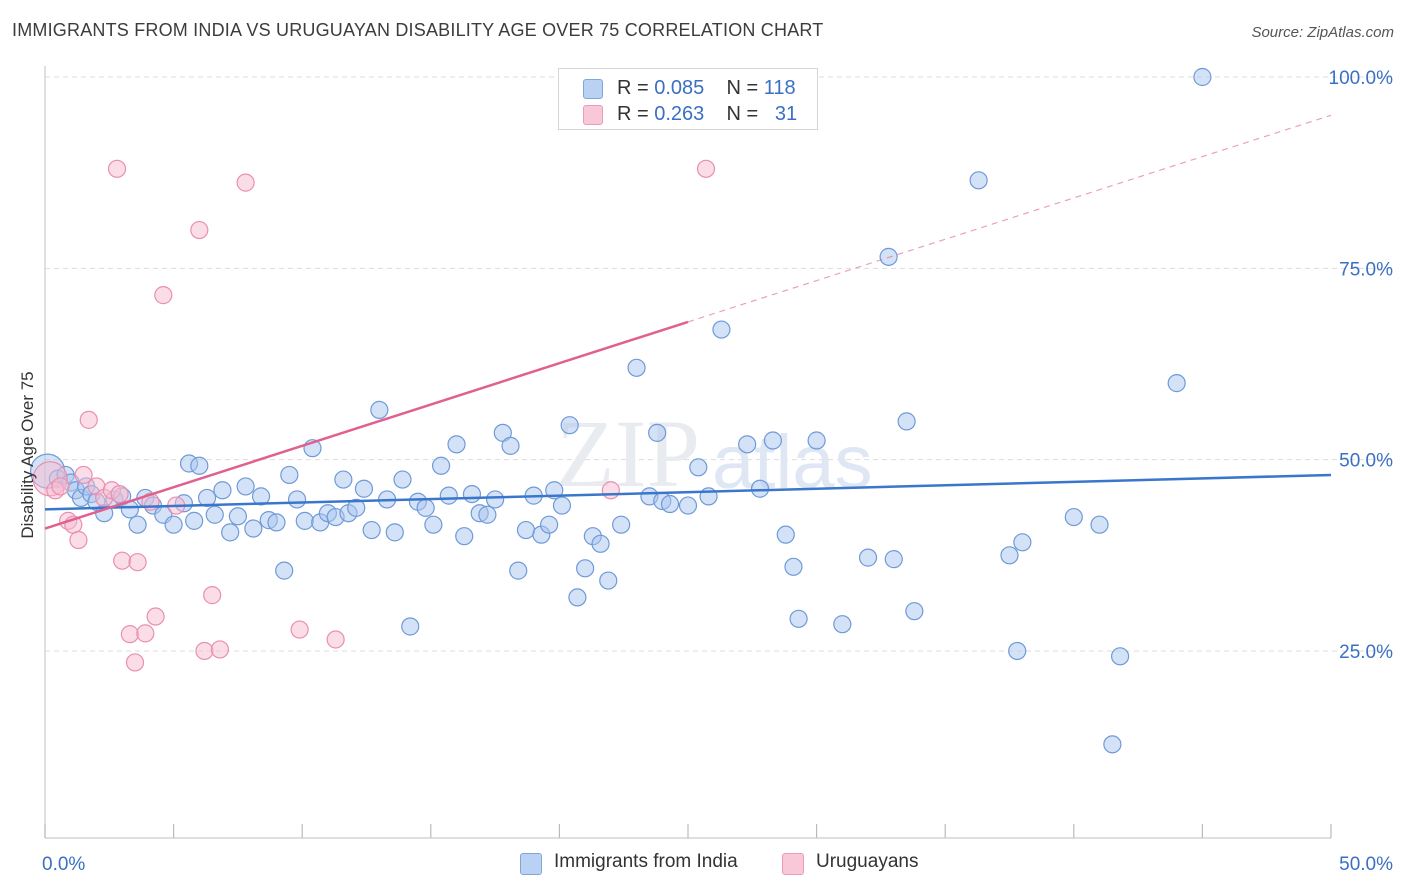 The height and width of the screenshot is (892, 1406). What do you see at coordinates (1361, 78) in the screenshot?
I see `y-tick-label-100: 100.0%` at bounding box center [1361, 78].